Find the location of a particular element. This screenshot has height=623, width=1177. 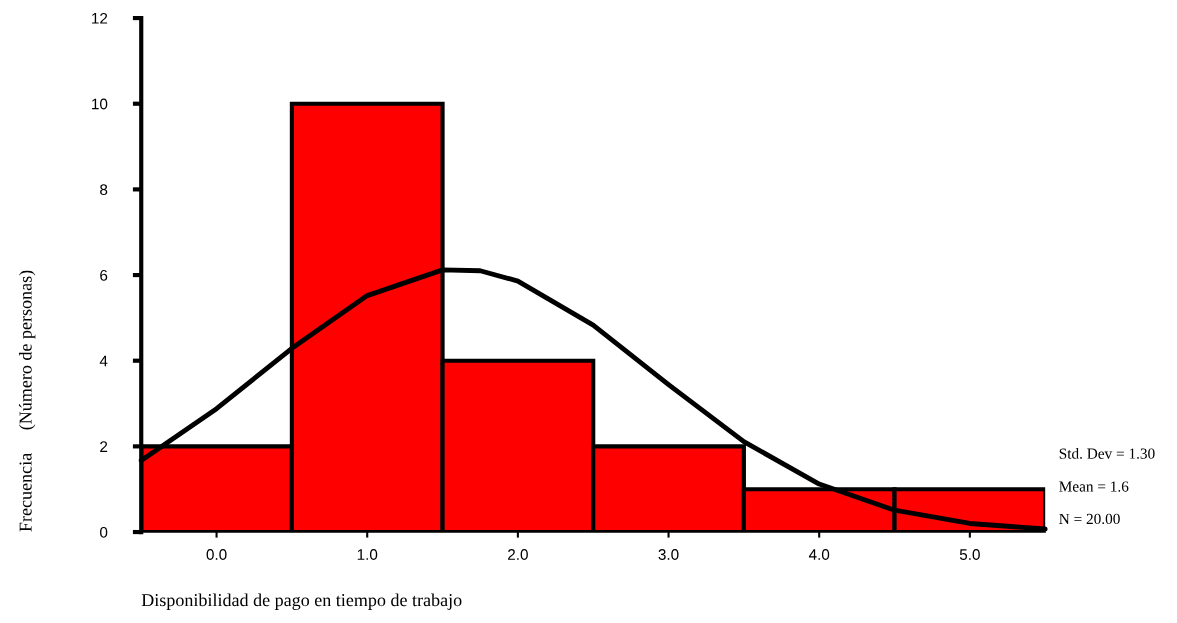

x-tick-label: 0.0 is located at coordinates (216, 554).